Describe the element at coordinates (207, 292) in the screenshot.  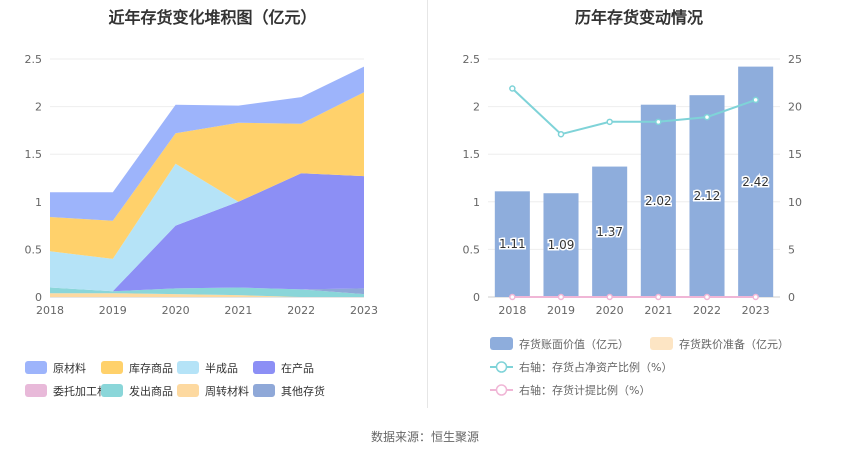
I see `area-发出商品` at that location.